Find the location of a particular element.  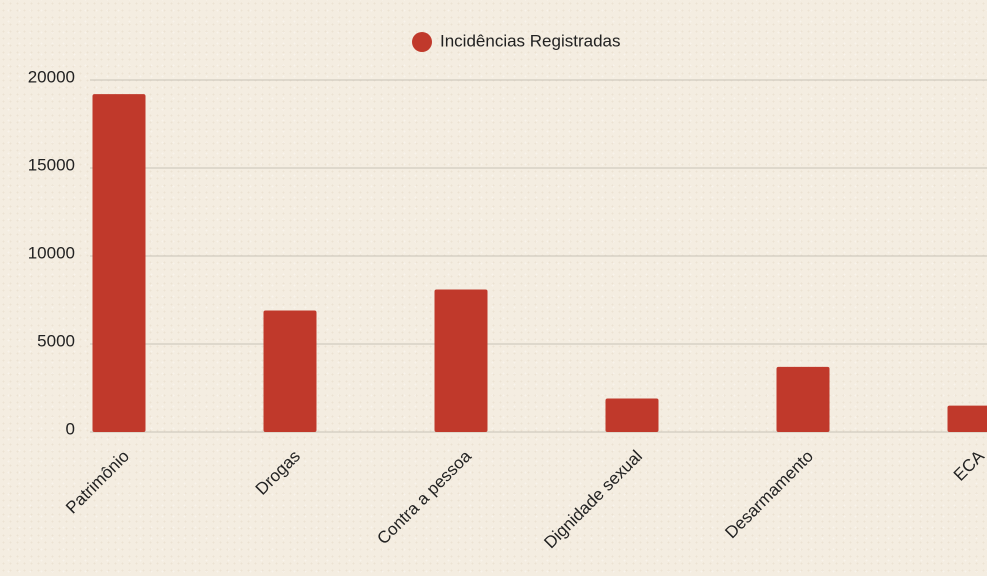

legend-label: Incidências Registradas is located at coordinates (530, 40).